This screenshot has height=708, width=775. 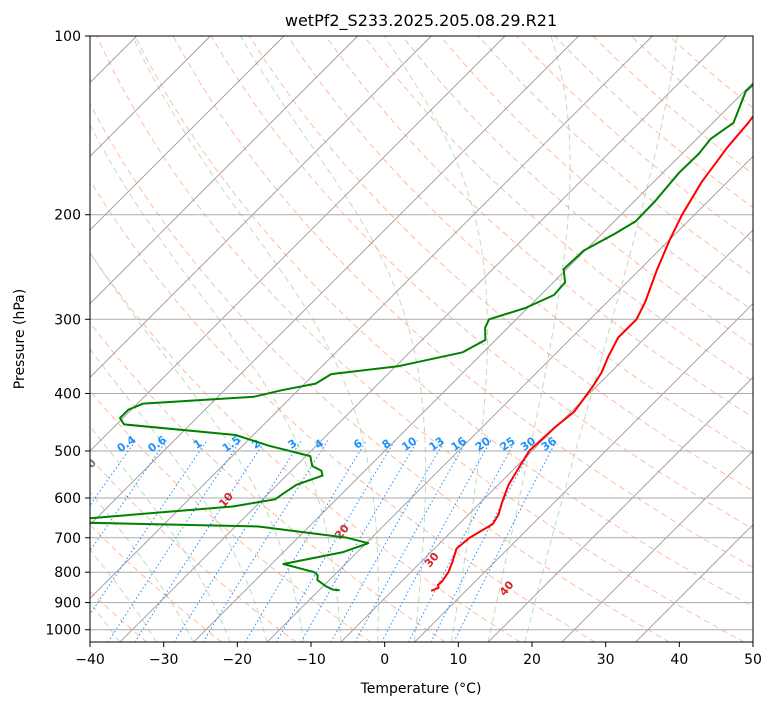 What do you see at coordinates (67, 394) in the screenshot?
I see `y-tick-label: 400` at bounding box center [67, 394].